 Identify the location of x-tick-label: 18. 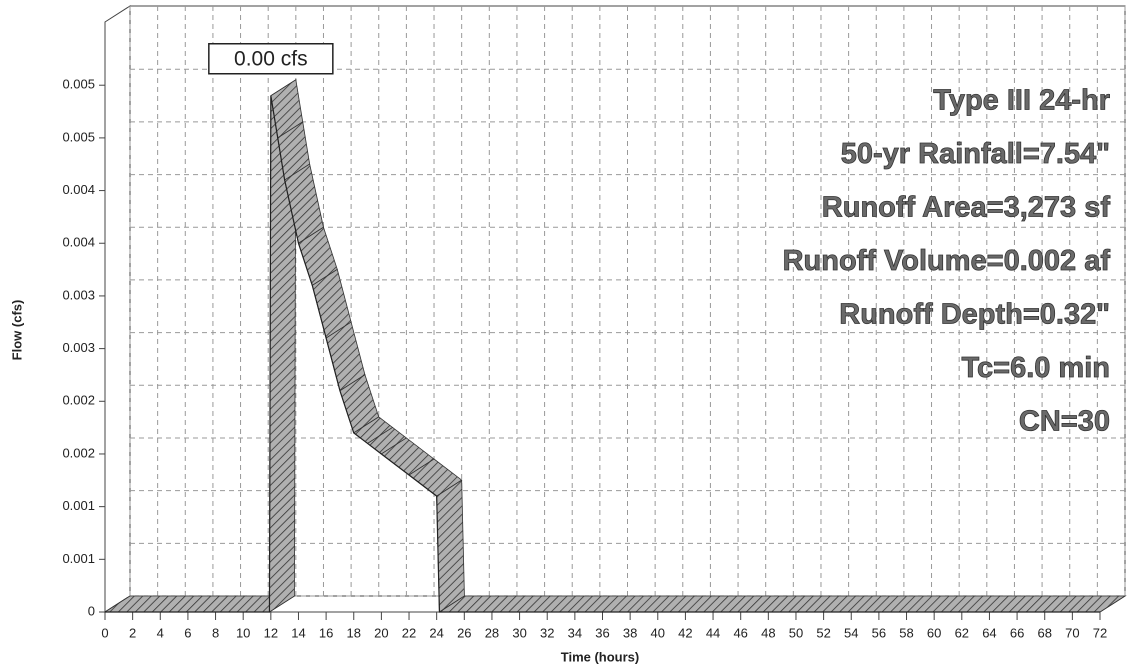
(354, 632).